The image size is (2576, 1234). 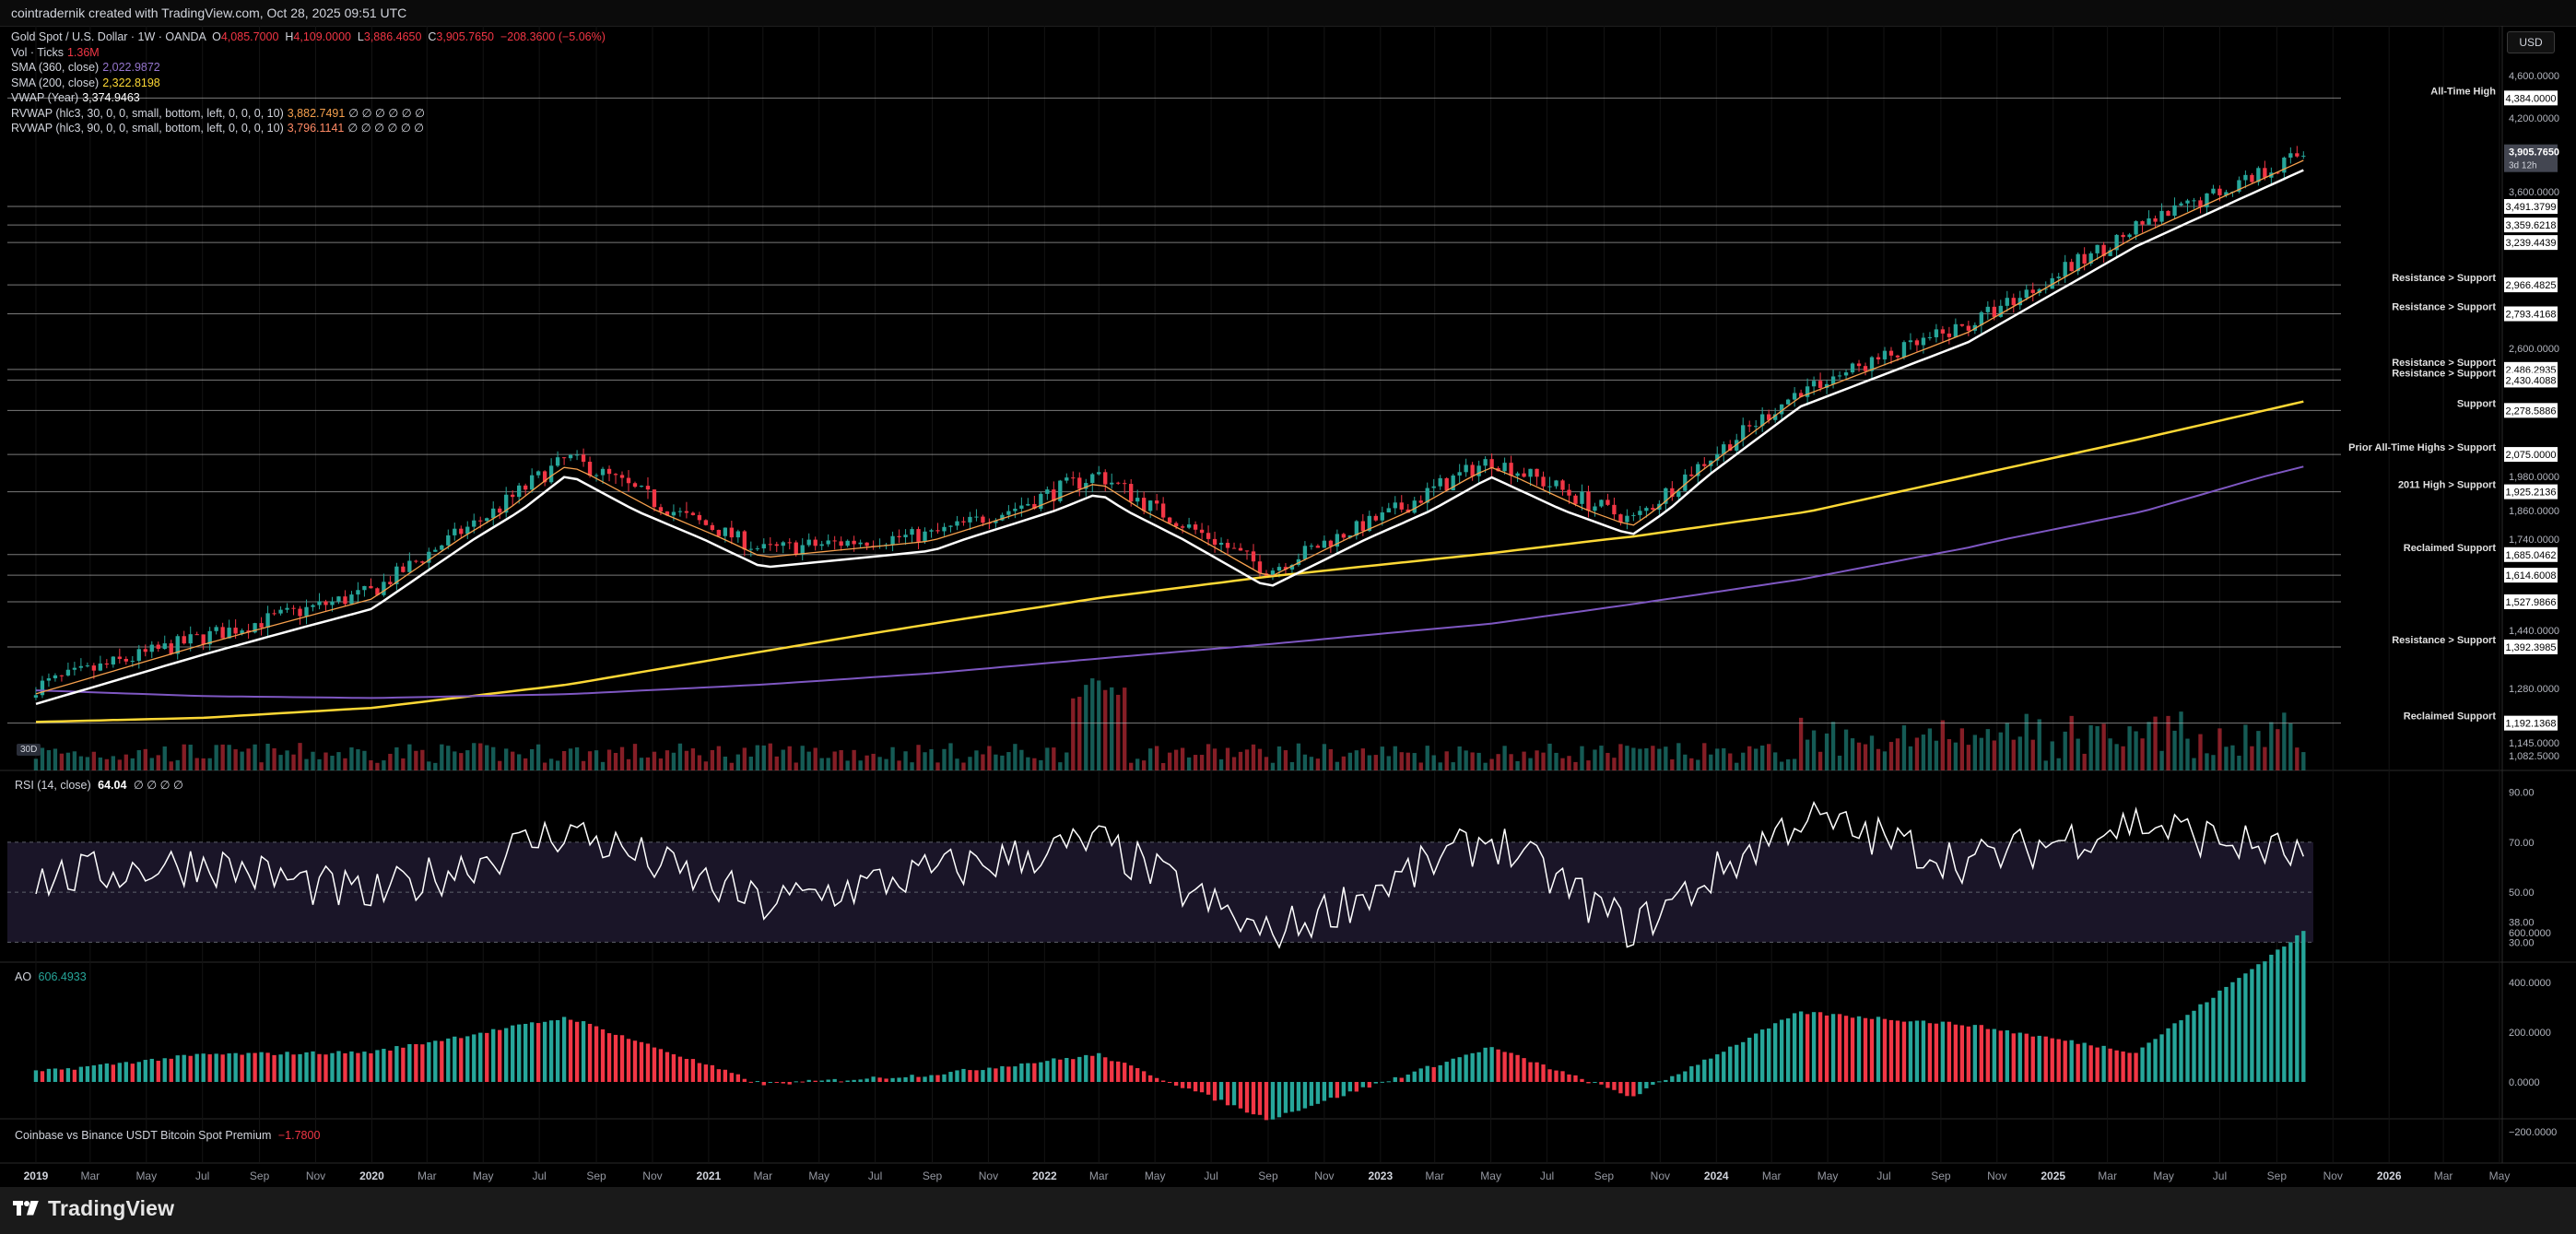 I want to click on tradingview-logo-icon, so click(x=27, y=1209).